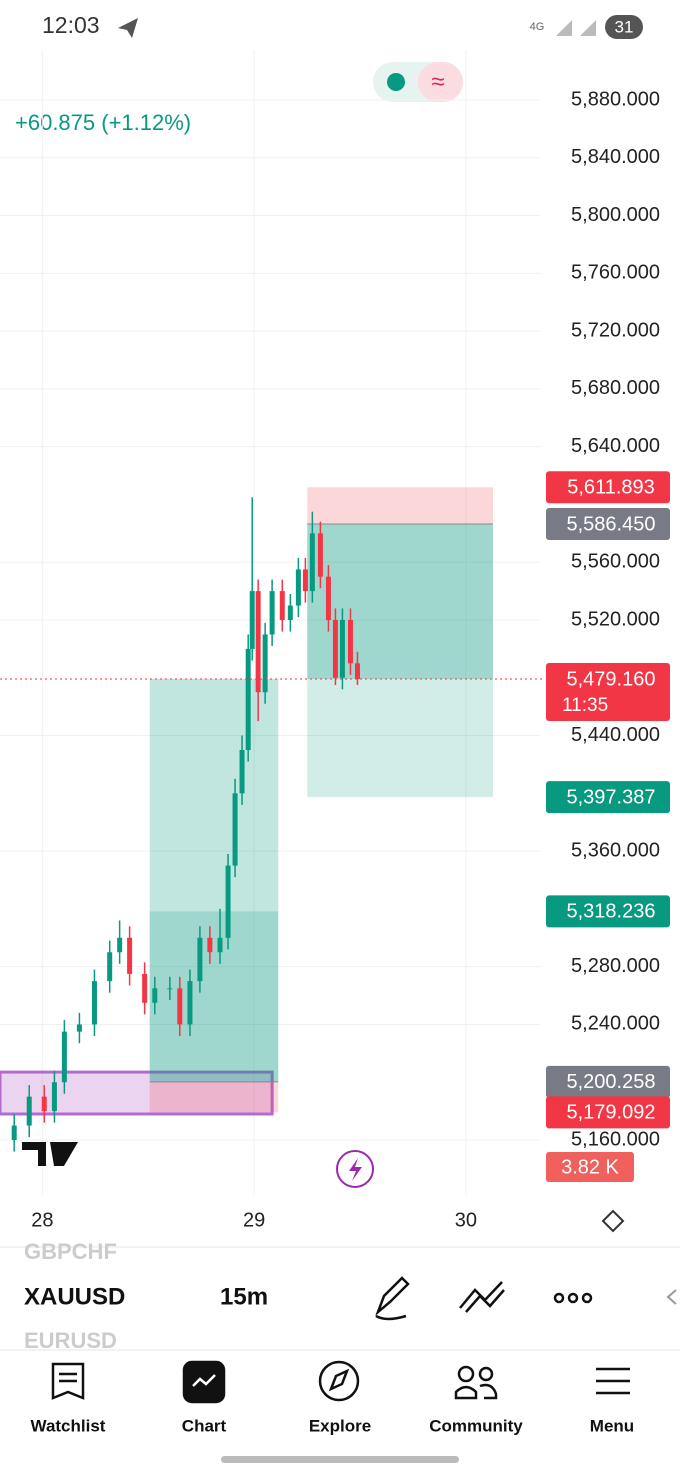 The width and height of the screenshot is (680, 1479). I want to click on network: 4G, so click(537, 27).